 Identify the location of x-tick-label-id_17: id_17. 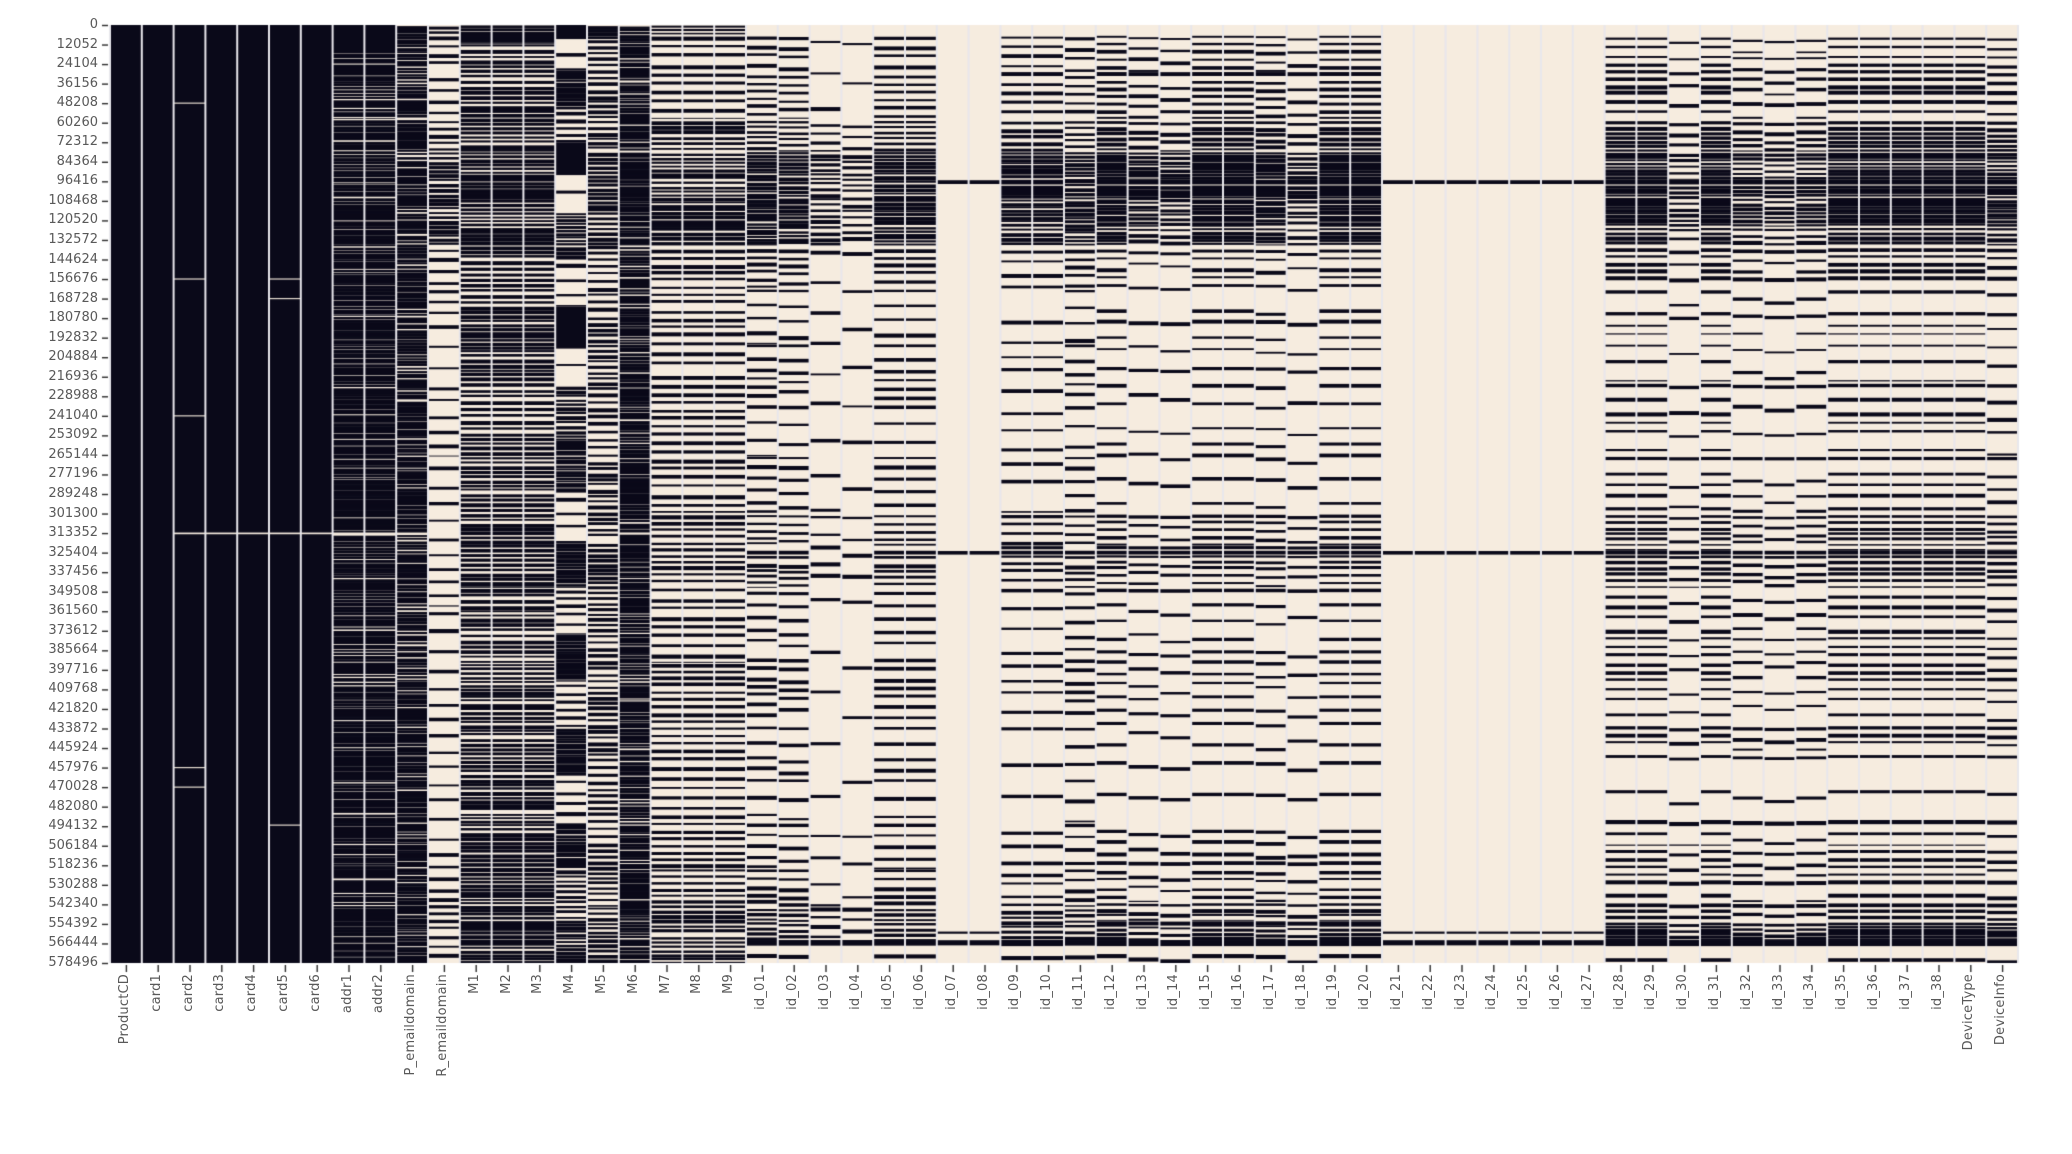
(1269, 992).